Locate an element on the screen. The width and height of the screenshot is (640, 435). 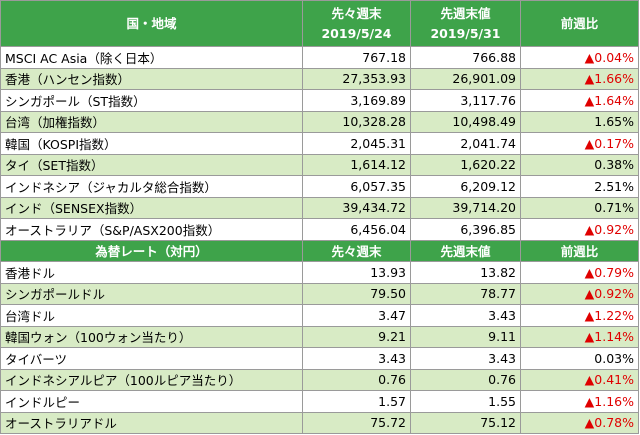
header-text: 前週比 is located at coordinates (579, 23).